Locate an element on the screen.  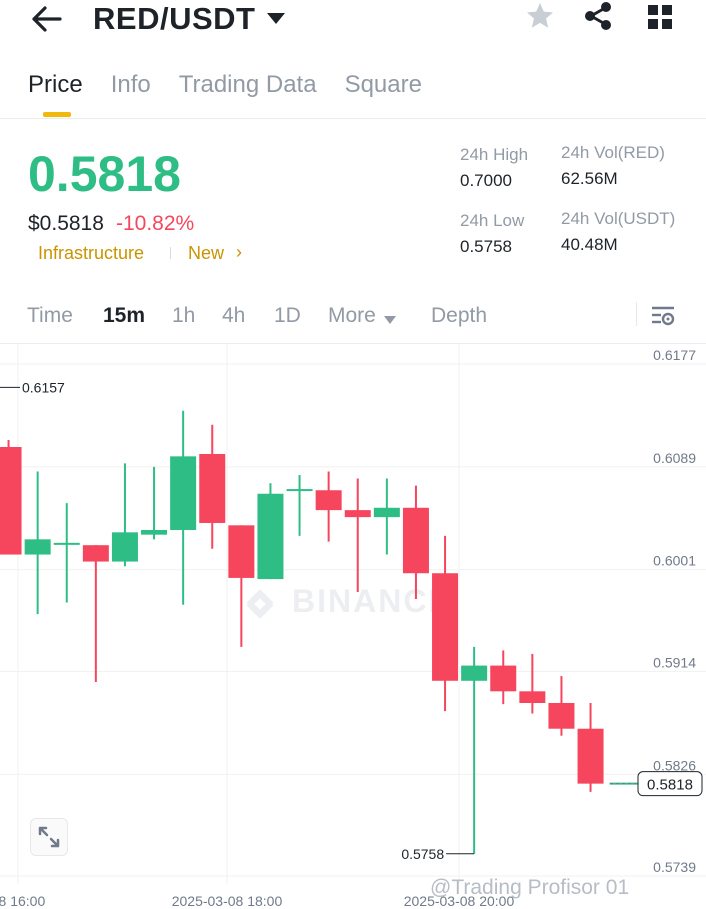
stat-high-label: 24h High is located at coordinates (494, 154).